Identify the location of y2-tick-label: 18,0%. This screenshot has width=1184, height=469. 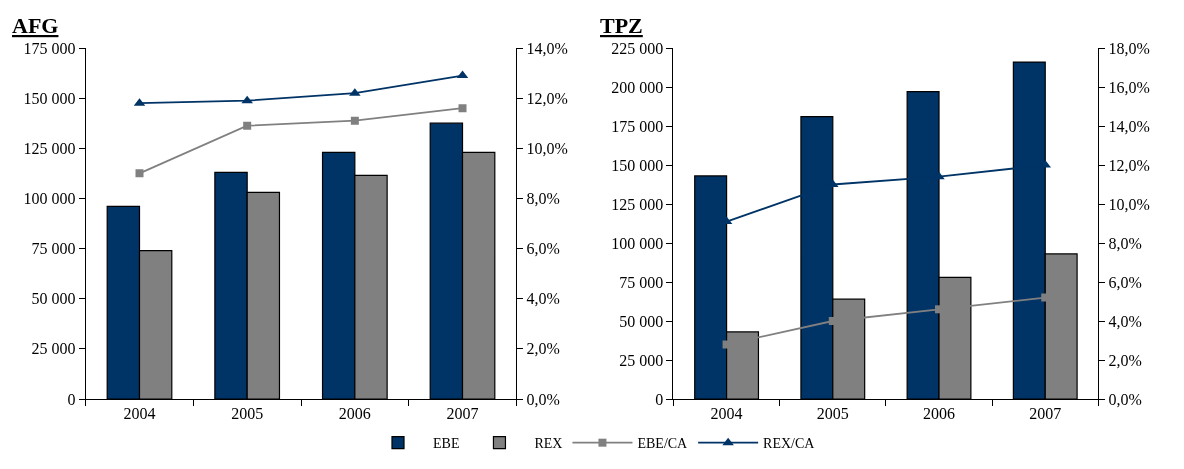
(1129, 48).